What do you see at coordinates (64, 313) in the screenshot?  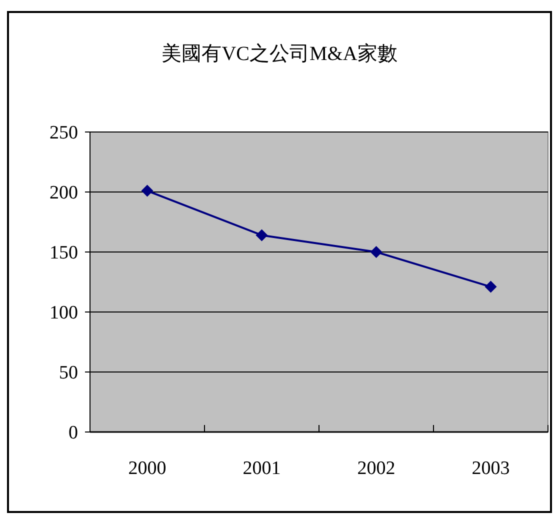 I see `y-tick-label: 100` at bounding box center [64, 313].